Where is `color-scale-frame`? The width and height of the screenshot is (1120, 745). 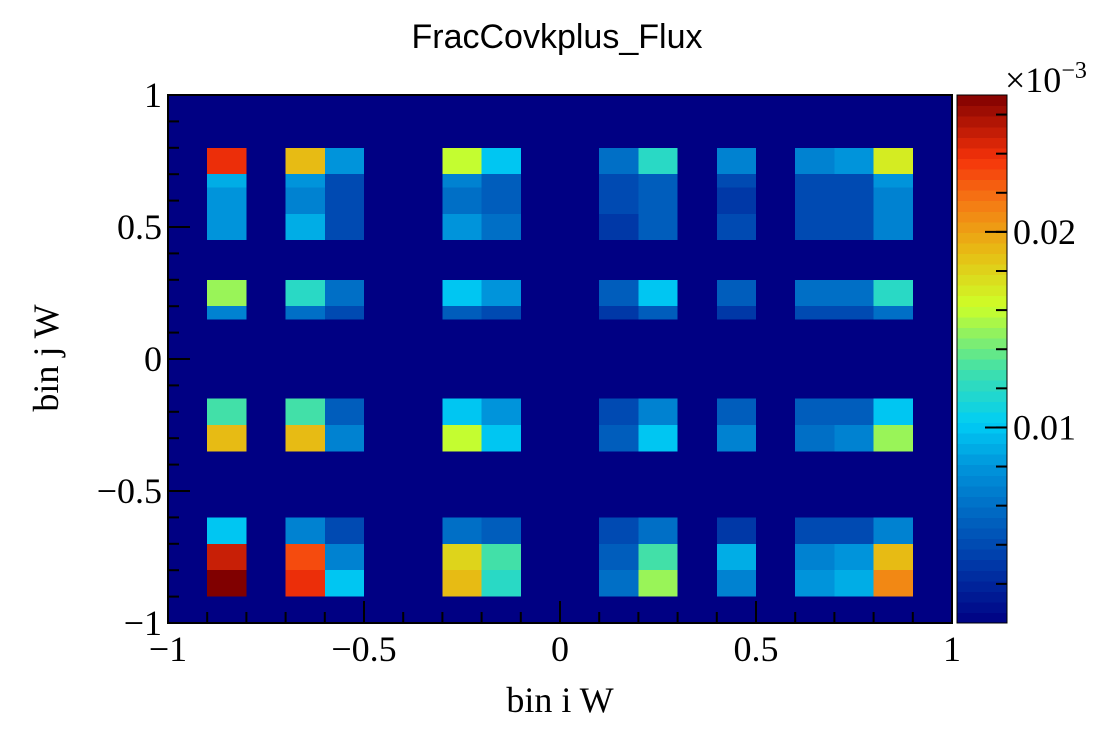
color-scale-frame is located at coordinates (982, 359).